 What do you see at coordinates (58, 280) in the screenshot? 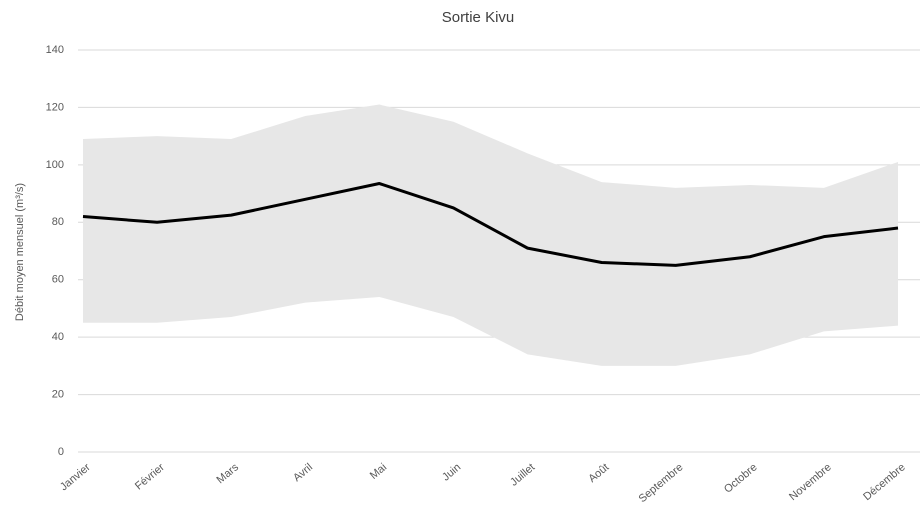
I see `y-tick-label: 60` at bounding box center [58, 280].